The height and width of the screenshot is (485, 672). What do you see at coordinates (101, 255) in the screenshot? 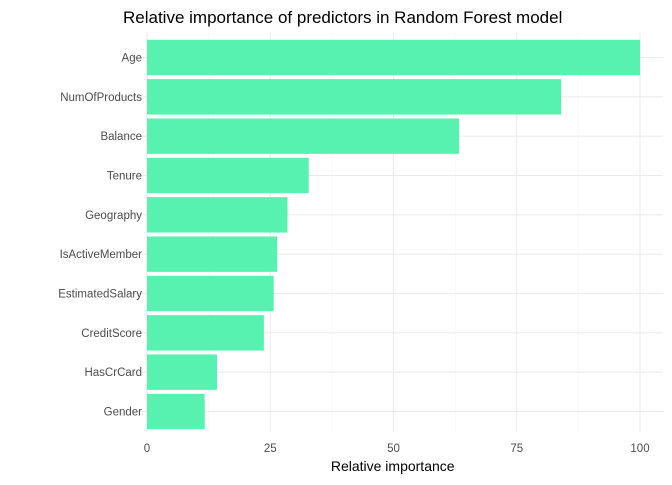
I see `y-tick-label: IsActiveMember` at bounding box center [101, 255].